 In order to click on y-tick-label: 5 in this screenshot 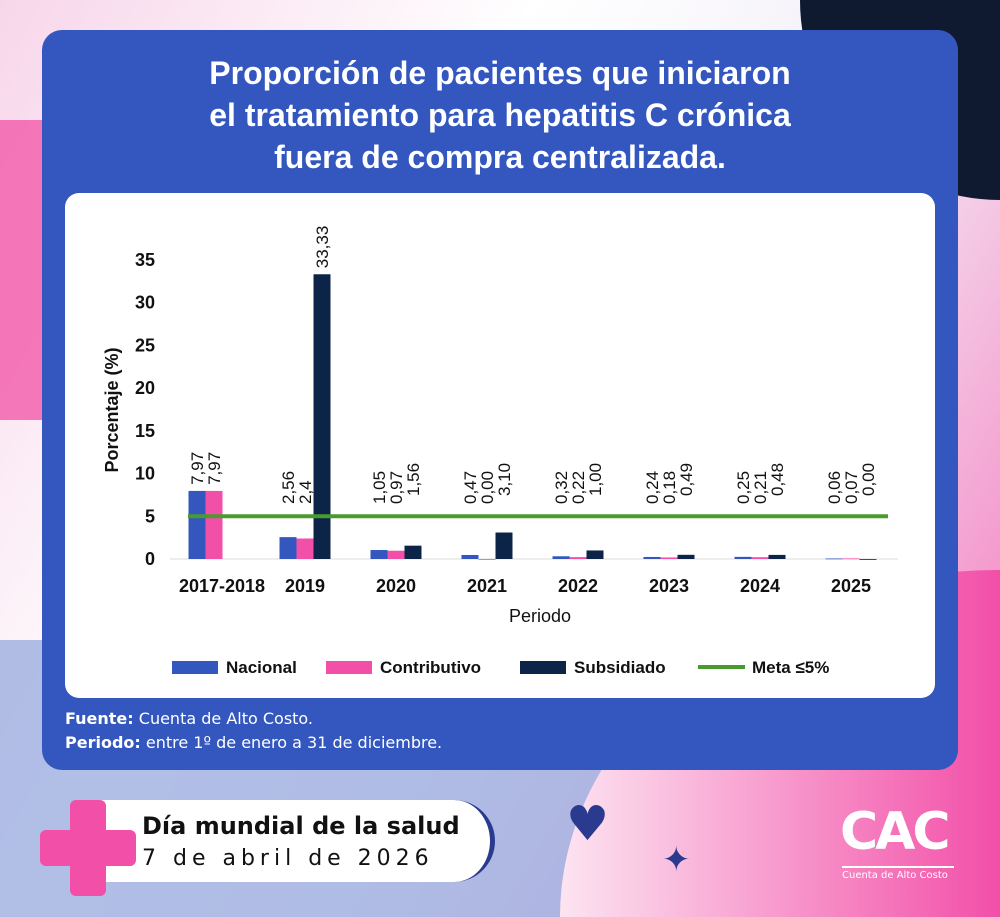, I will do `click(150, 516)`.